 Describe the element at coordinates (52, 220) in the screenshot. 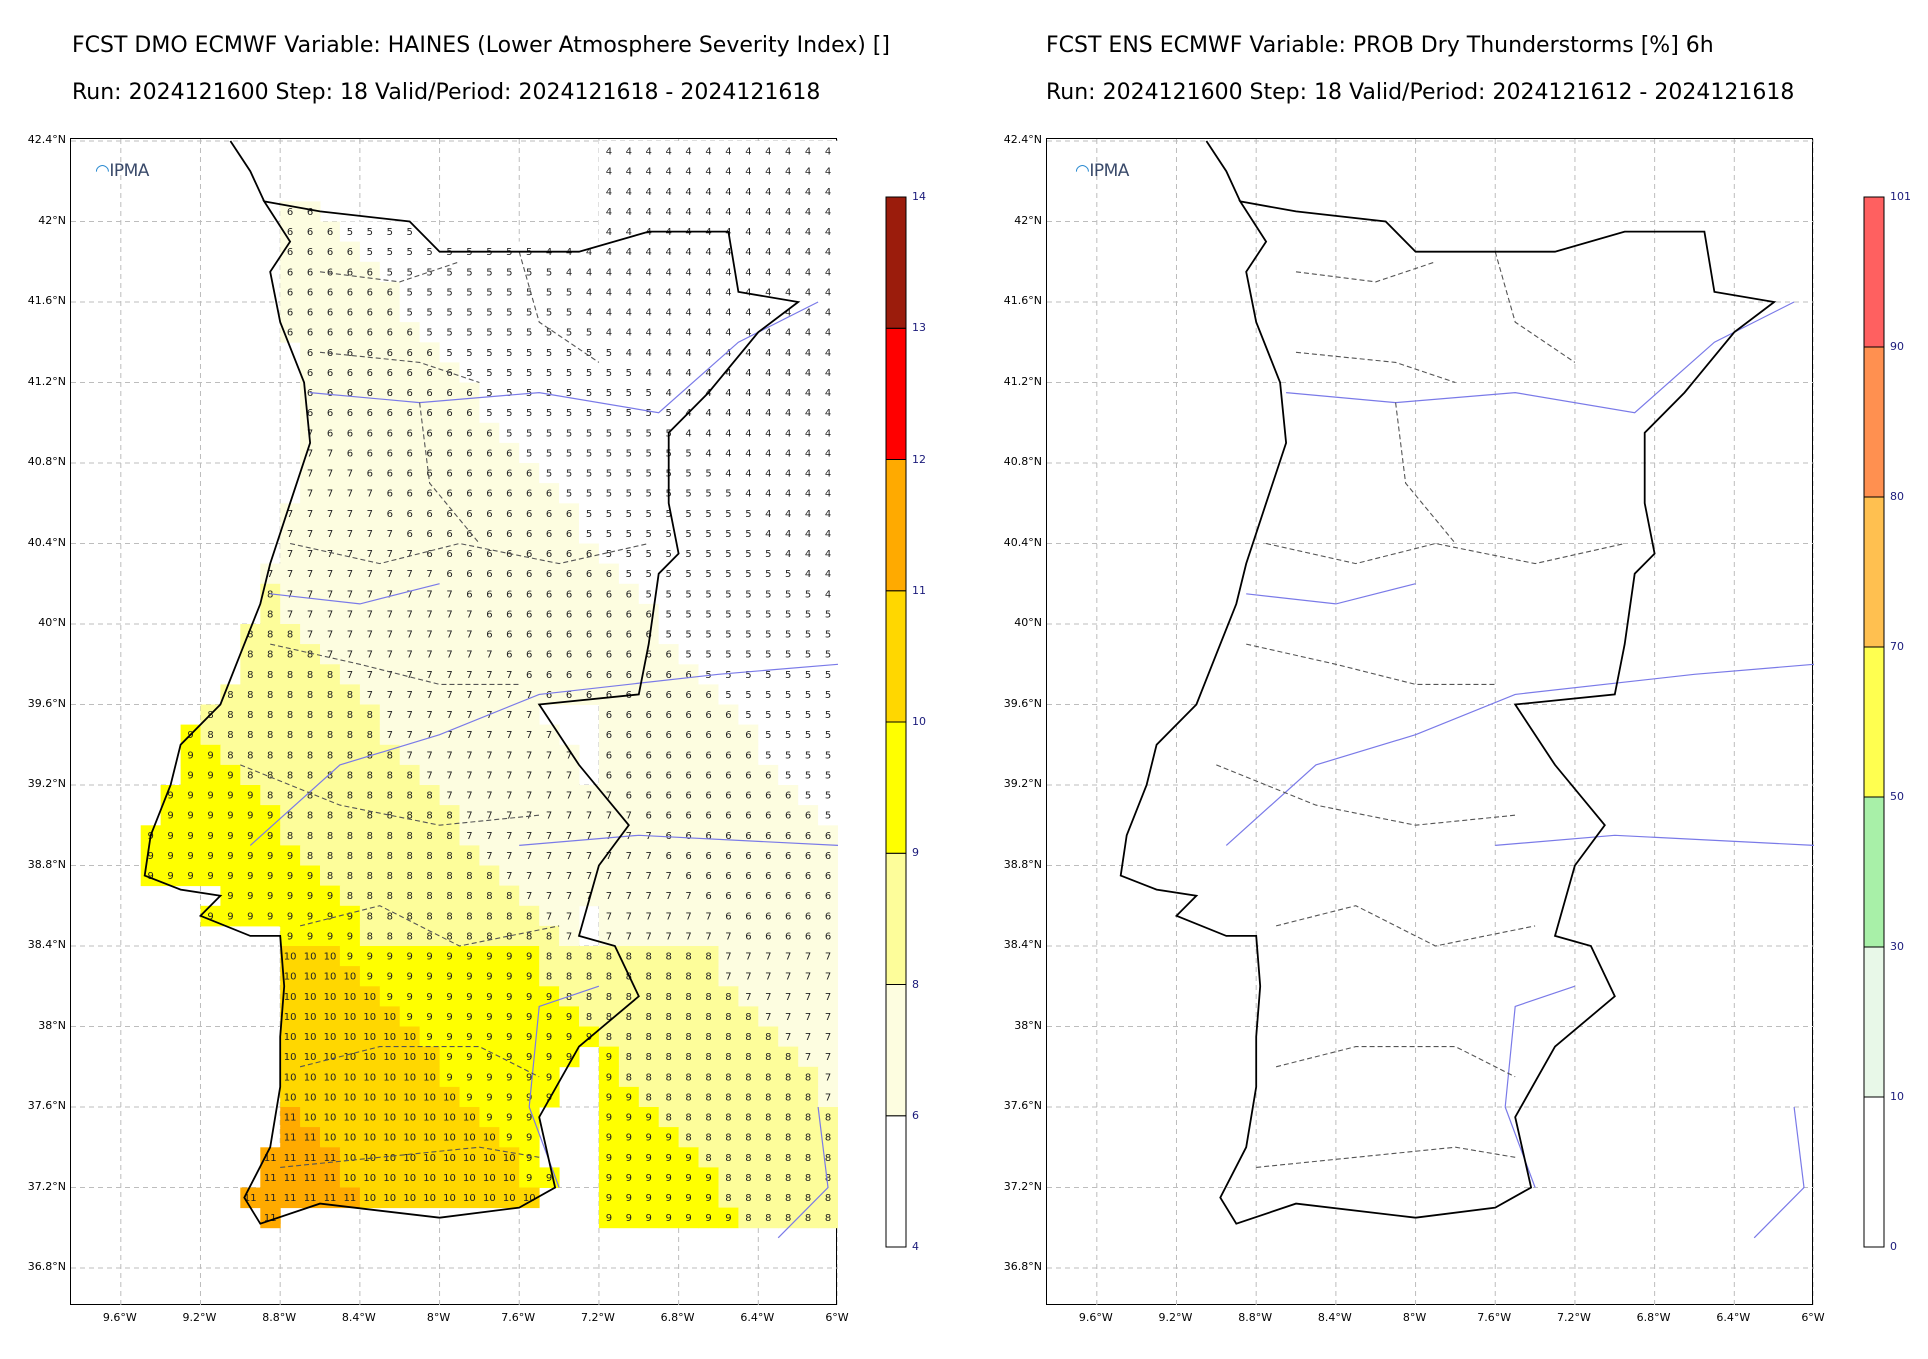

I see `left-lat-tick-1: 42°N` at that location.